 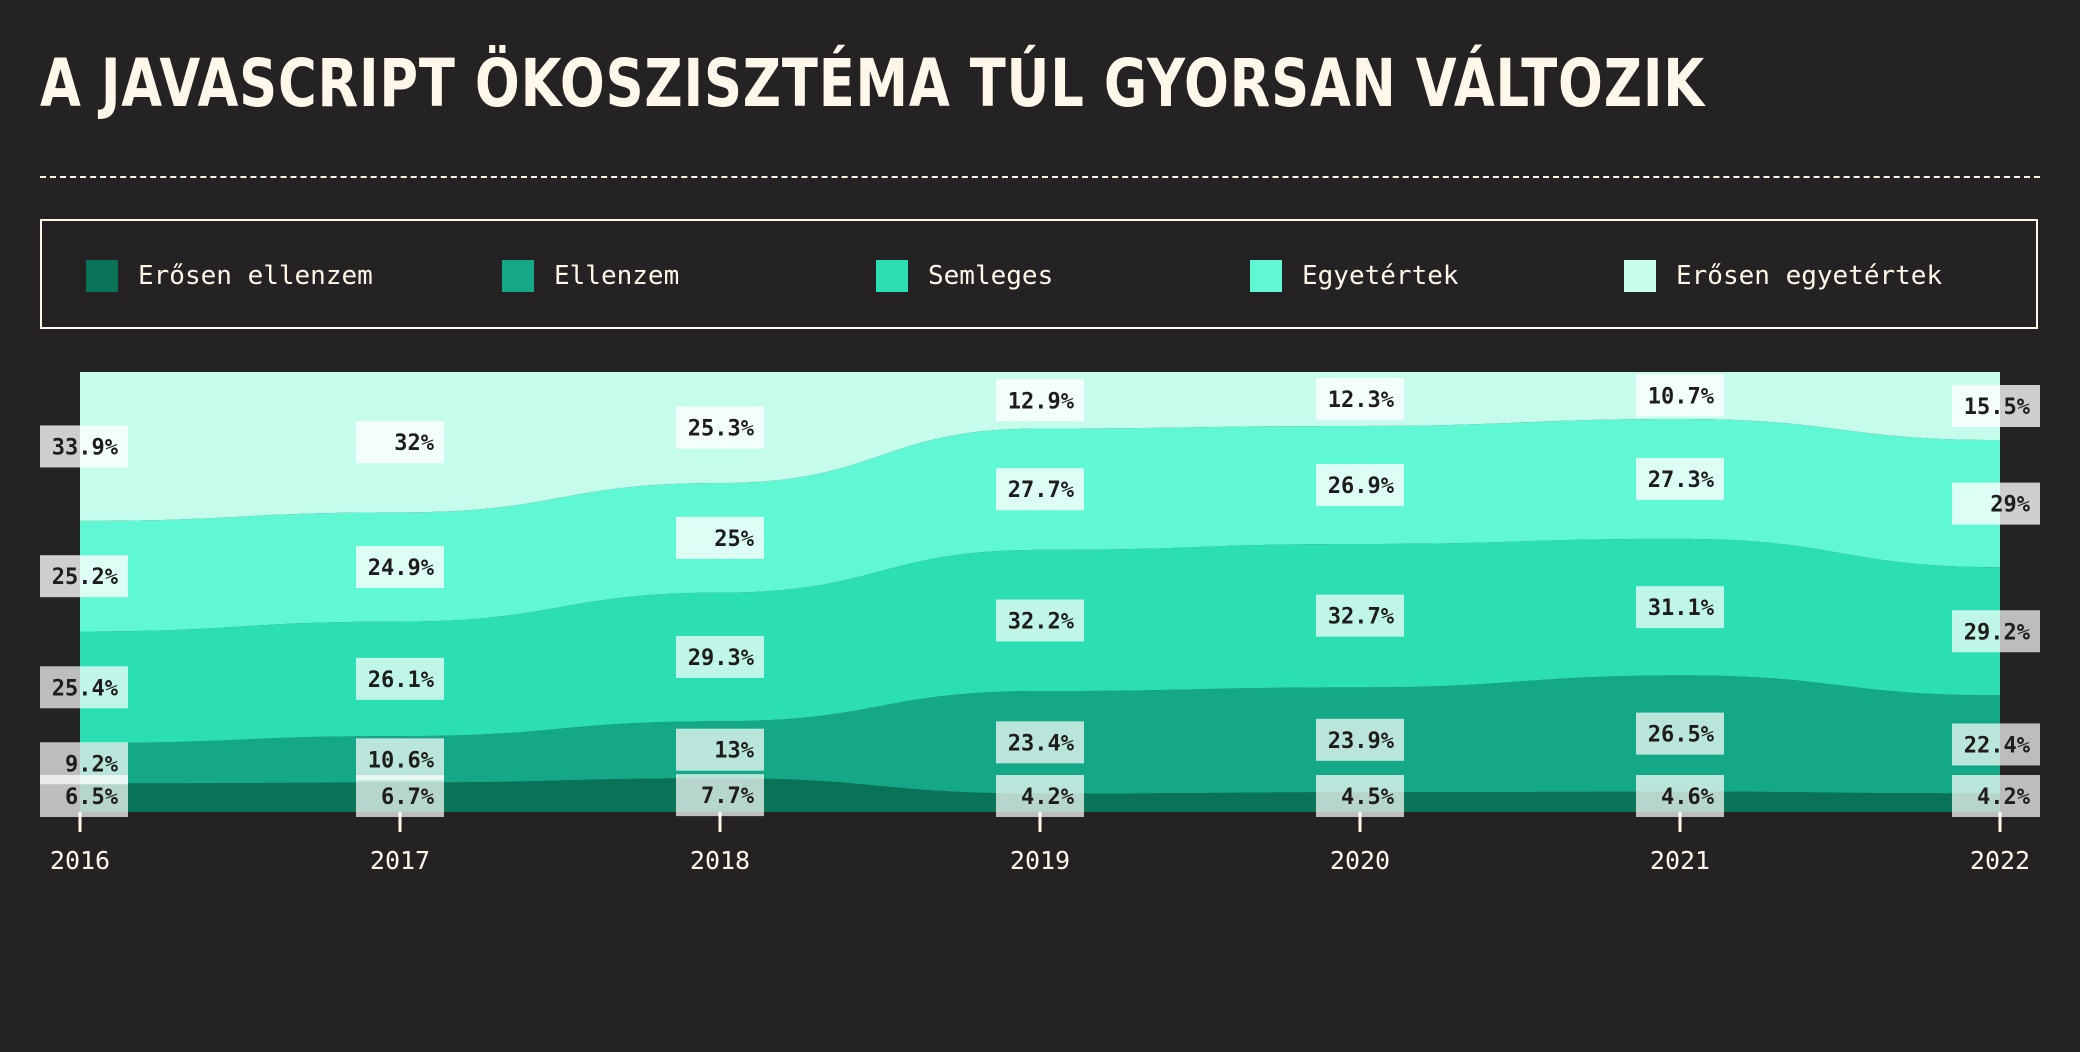 I want to click on data-label-text: 15.5%, so click(x=1997, y=407).